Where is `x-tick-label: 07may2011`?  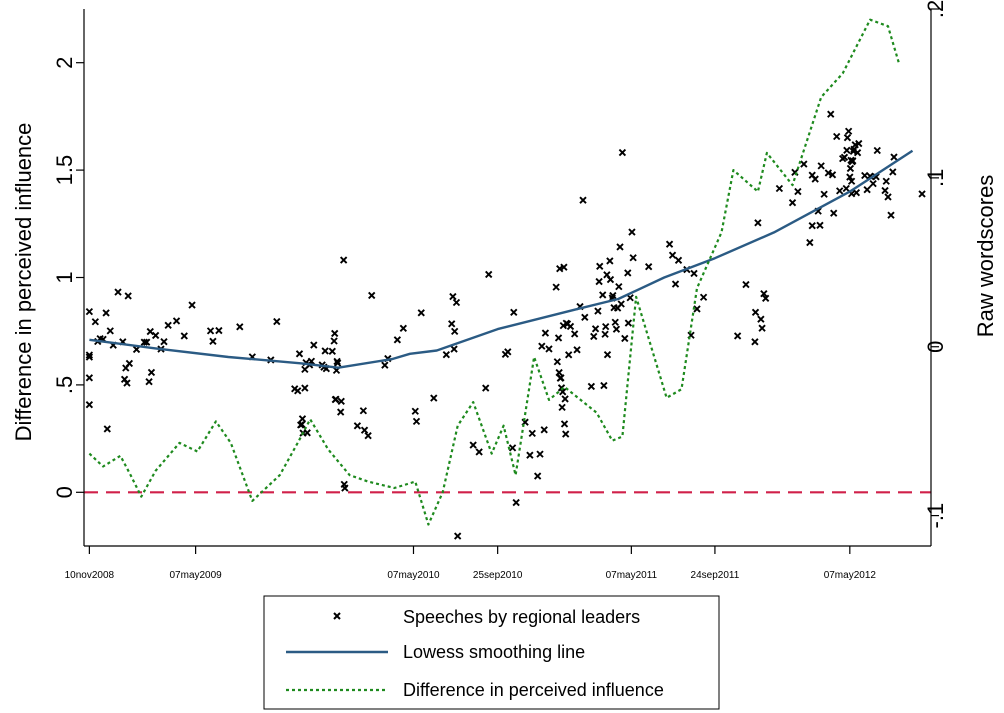
x-tick-label: 07may2011 is located at coordinates (632, 575).